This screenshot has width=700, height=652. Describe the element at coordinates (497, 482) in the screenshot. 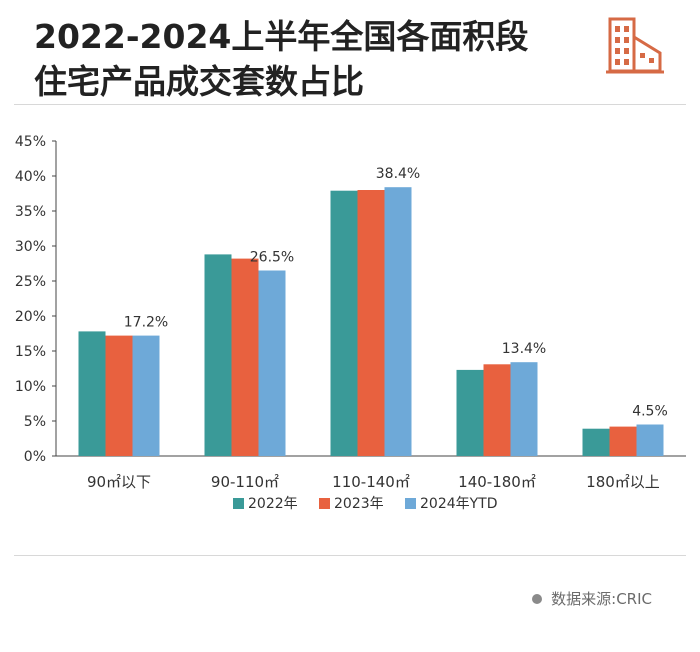

I see `category-label: 140-180㎡` at that location.